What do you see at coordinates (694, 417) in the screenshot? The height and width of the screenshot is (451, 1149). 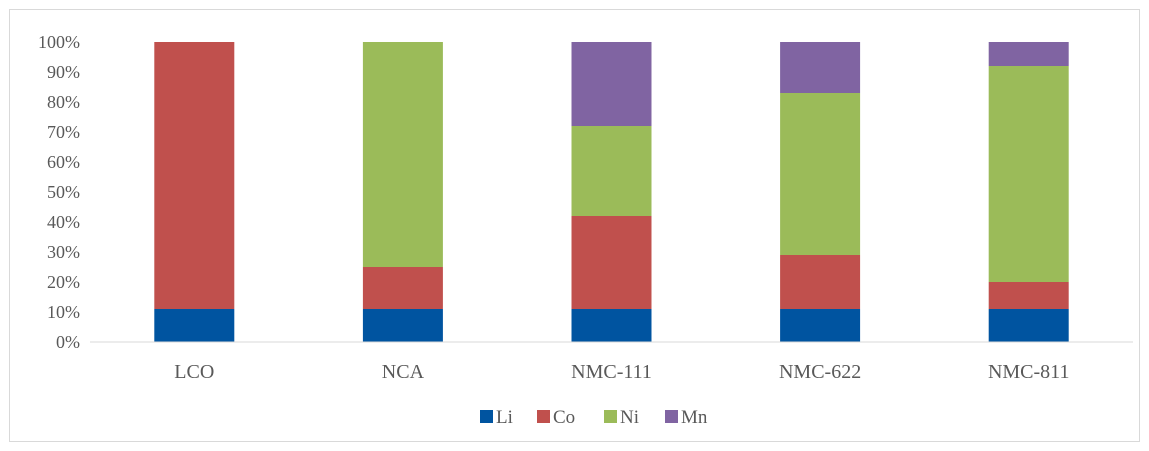 I see `legend-label-mn: Mn` at bounding box center [694, 417].